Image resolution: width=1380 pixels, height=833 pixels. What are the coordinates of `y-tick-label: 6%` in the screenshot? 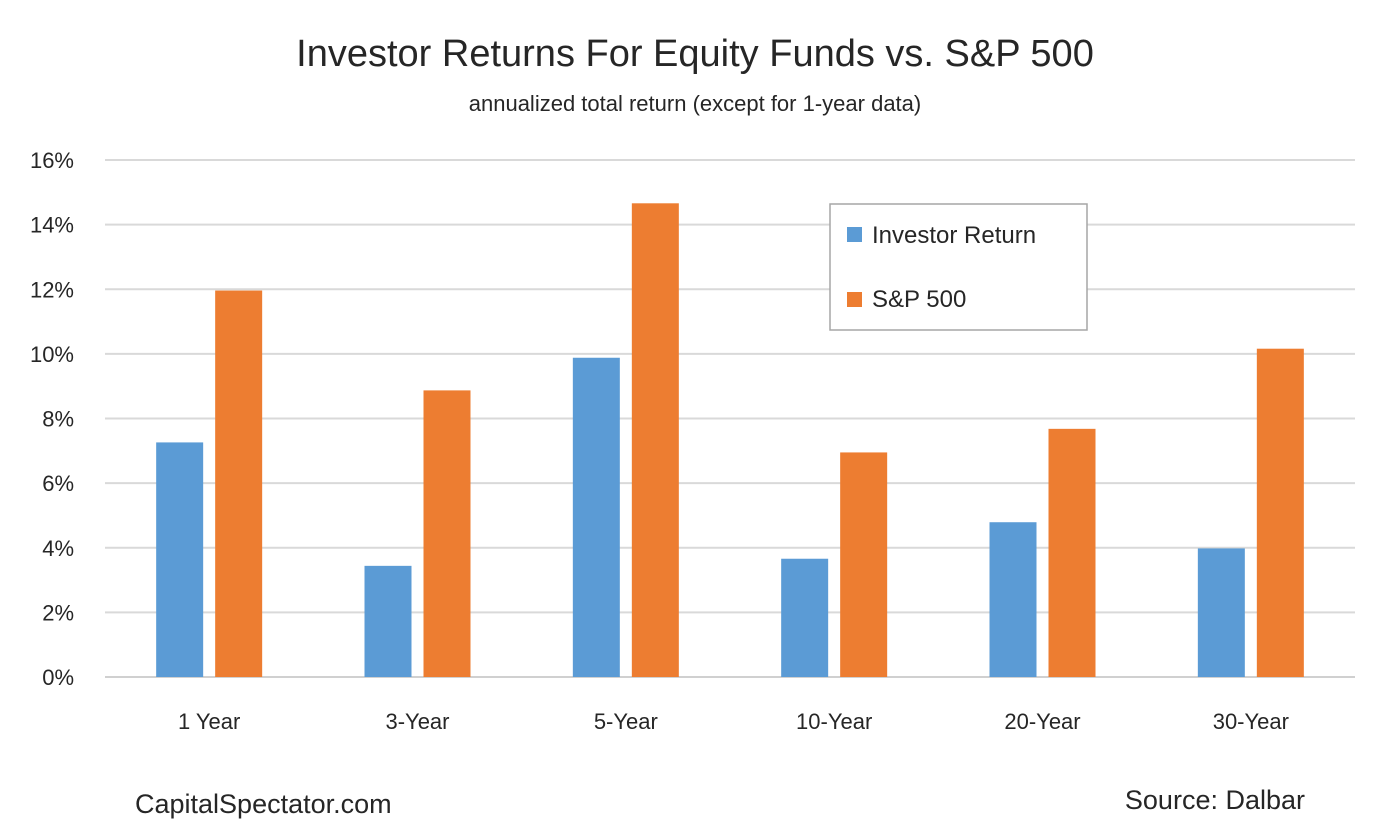 It's located at (58, 483).